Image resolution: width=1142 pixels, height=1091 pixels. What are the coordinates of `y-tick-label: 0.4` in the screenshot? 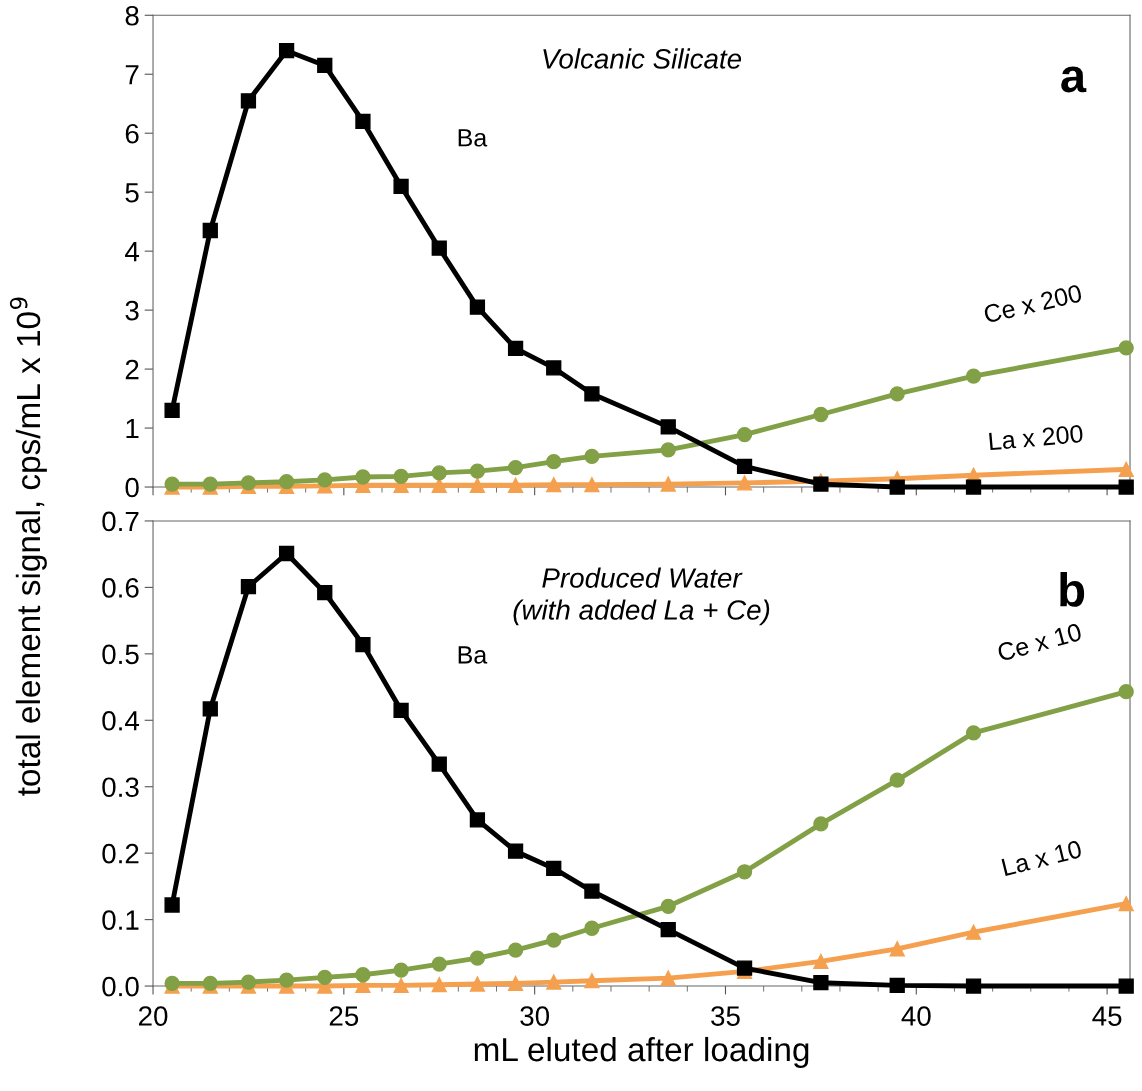 It's located at (121, 720).